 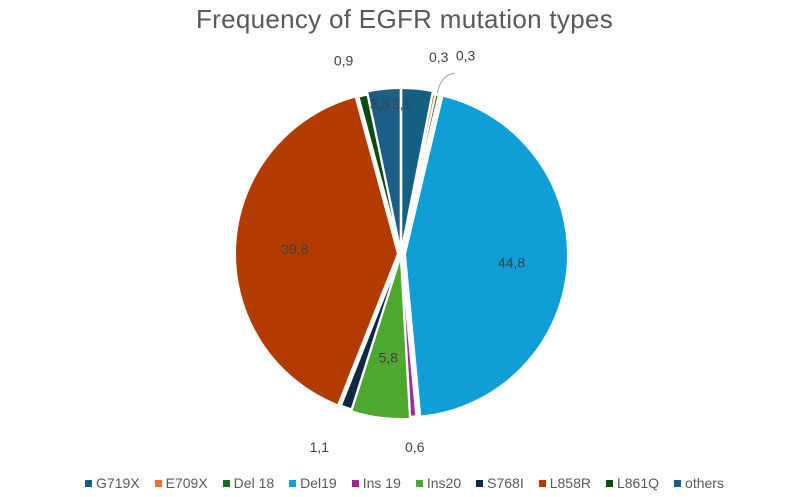 I want to click on legend-label: E709X, so click(x=186, y=483).